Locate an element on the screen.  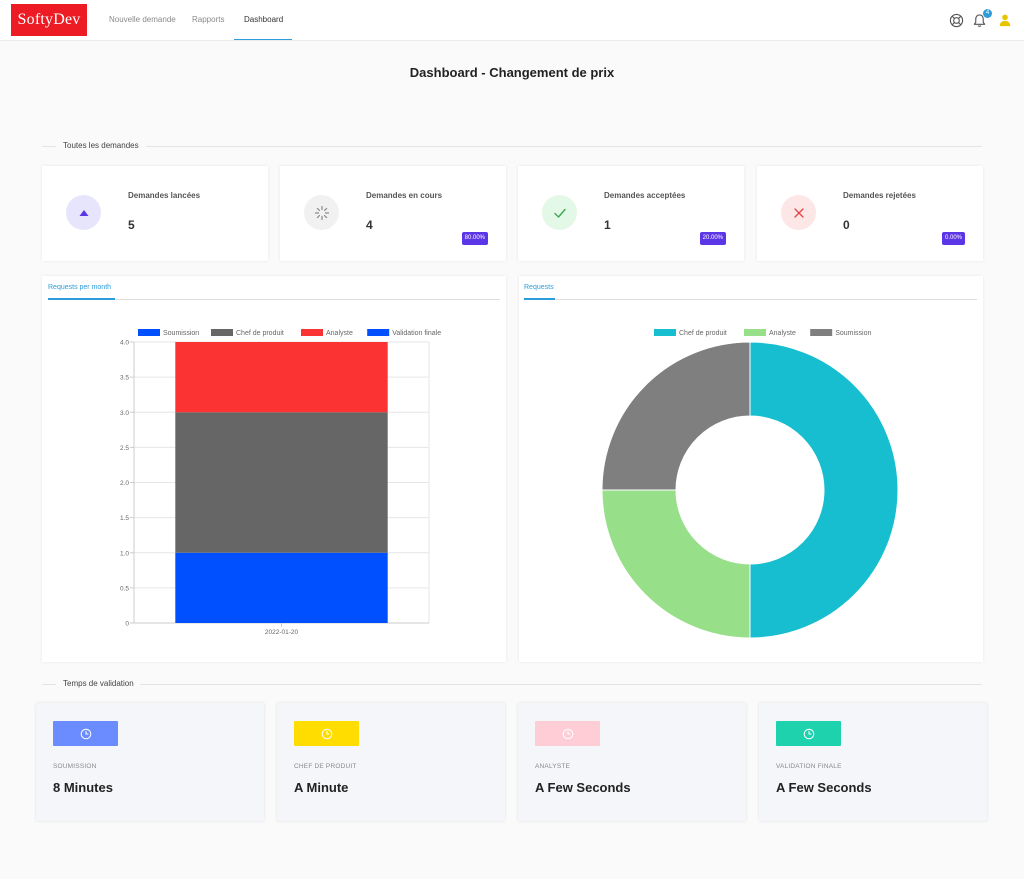
close-icon is located at coordinates (798, 212).